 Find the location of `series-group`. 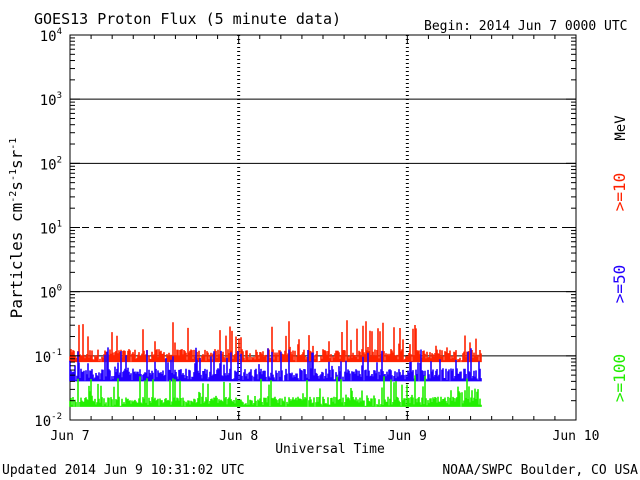

series-group is located at coordinates (275, 363).